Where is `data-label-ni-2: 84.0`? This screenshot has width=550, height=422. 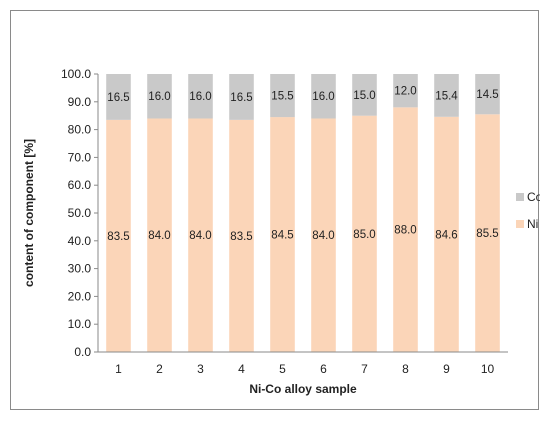 data-label-ni-2: 84.0 is located at coordinates (159, 236).